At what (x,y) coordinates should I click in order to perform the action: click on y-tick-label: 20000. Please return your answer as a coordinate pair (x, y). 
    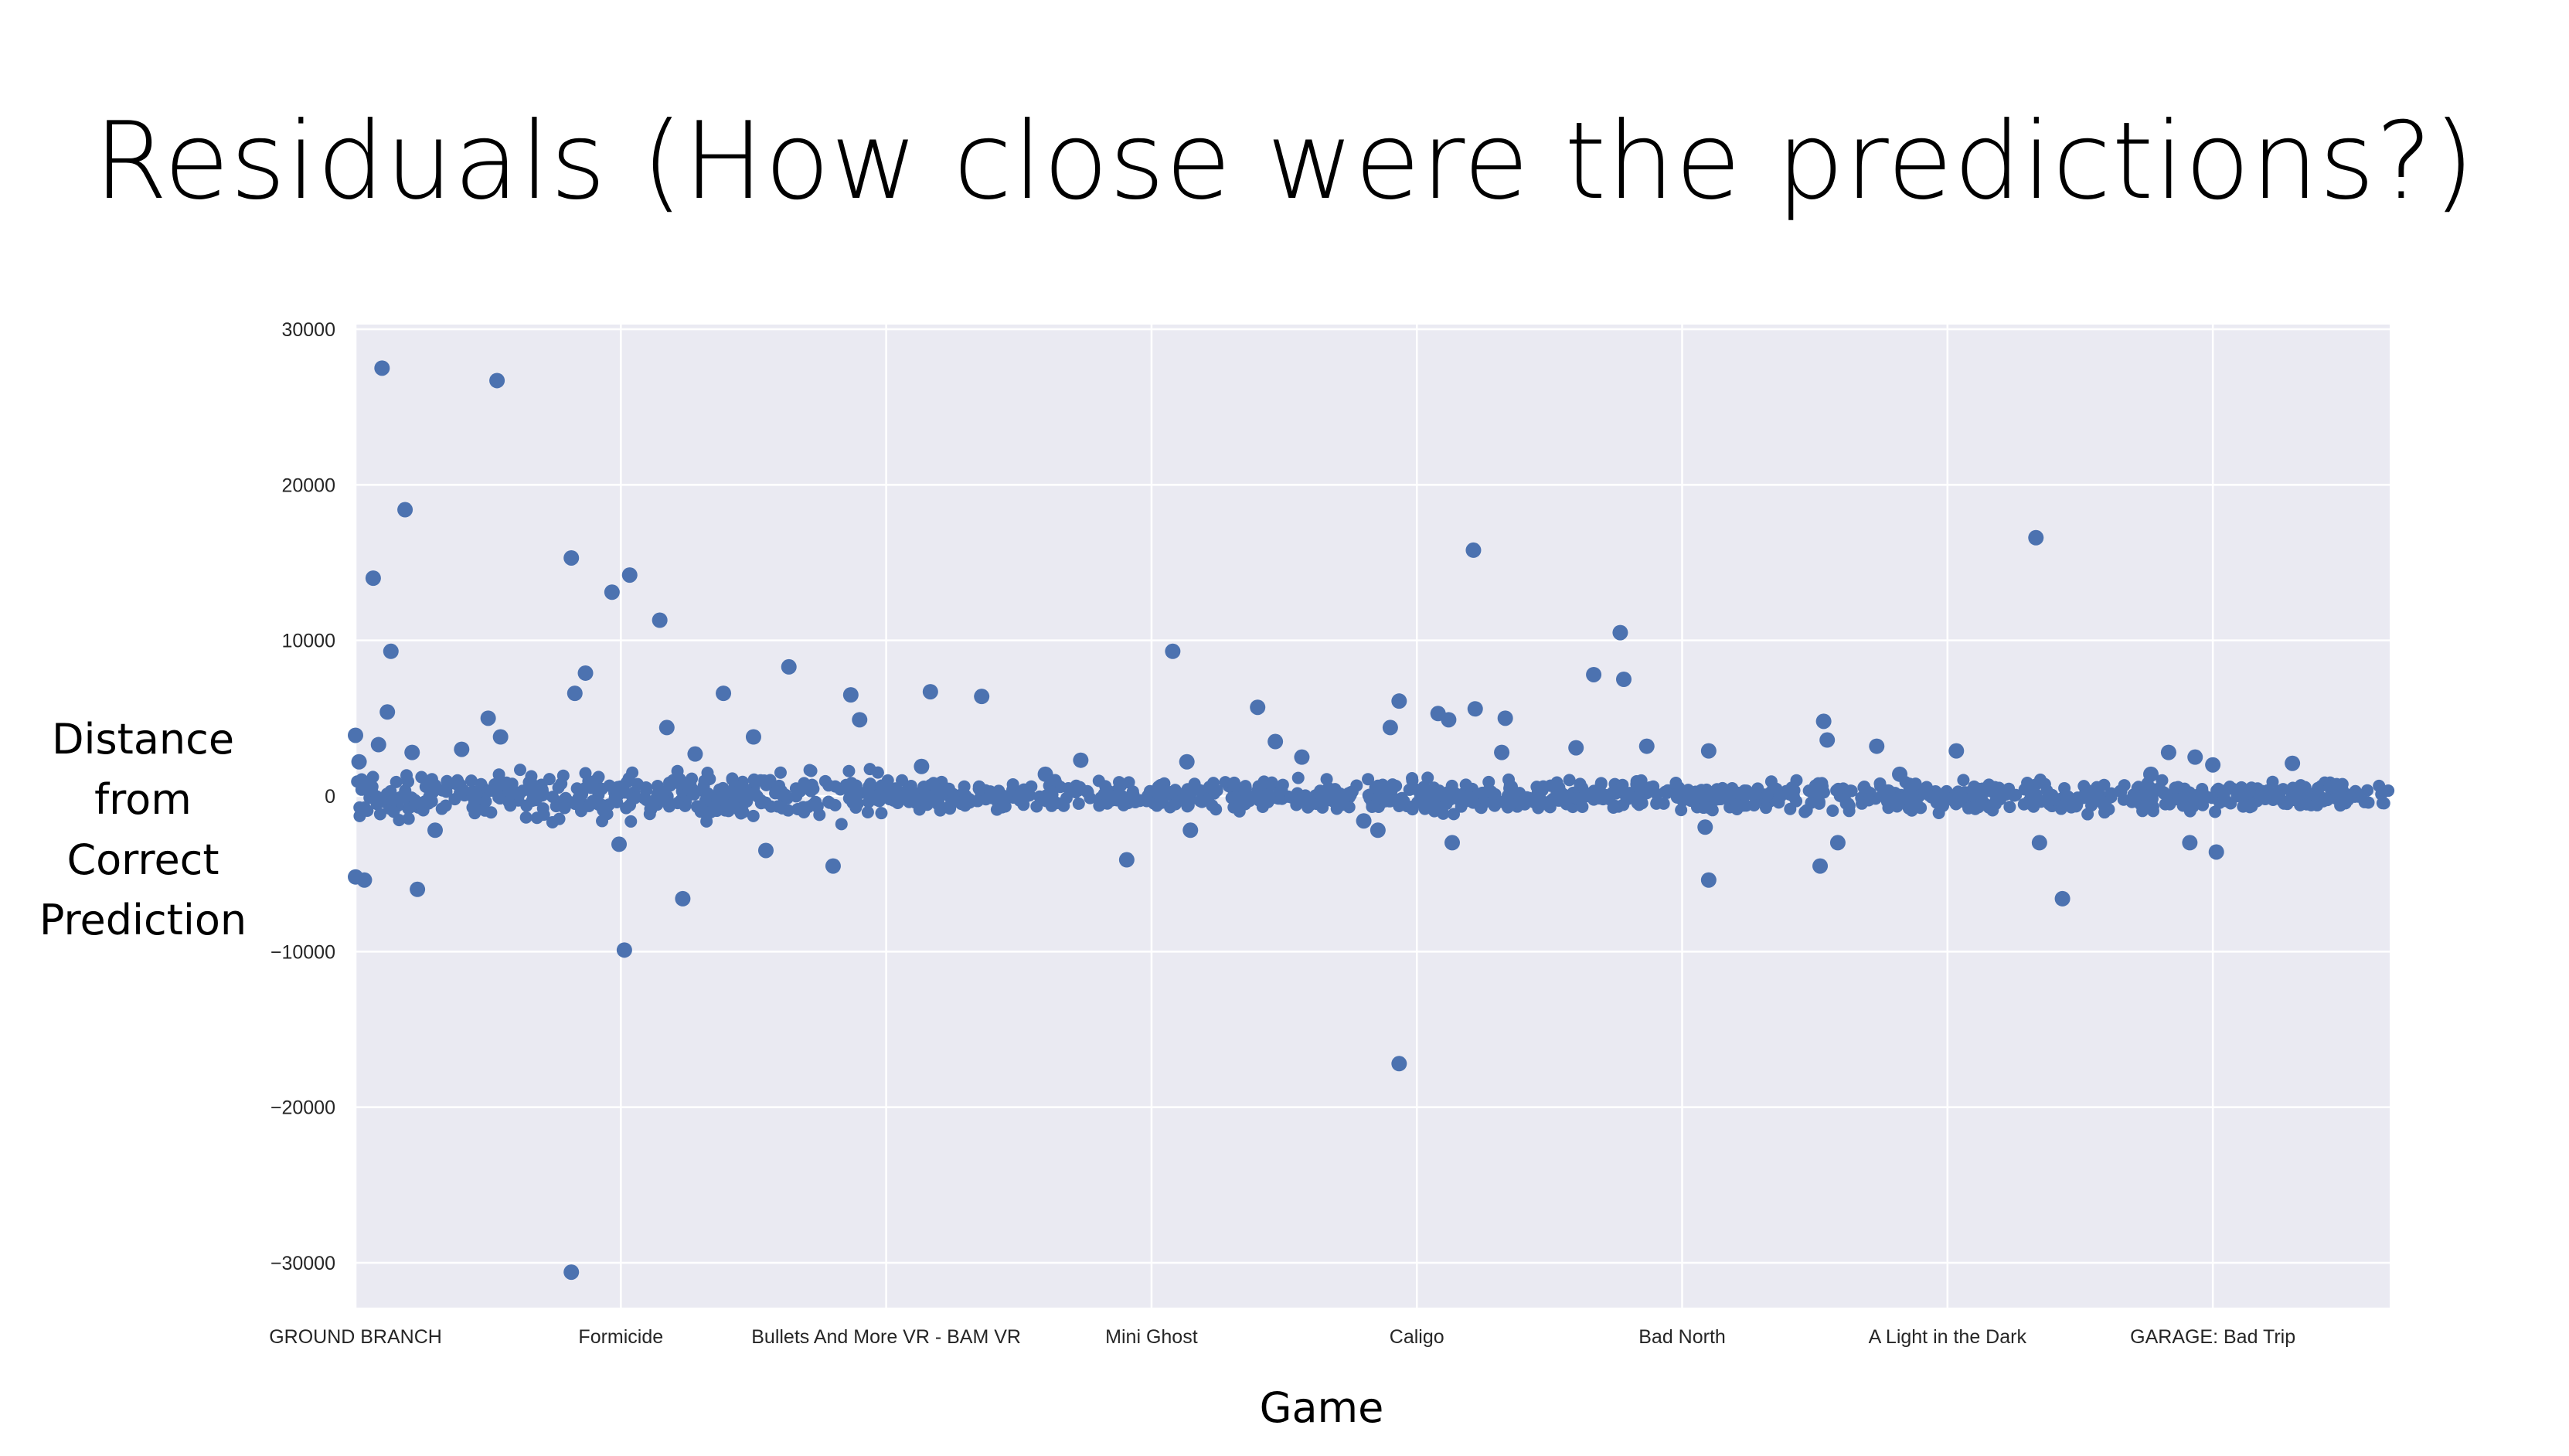
    Looking at the image, I should click on (308, 486).